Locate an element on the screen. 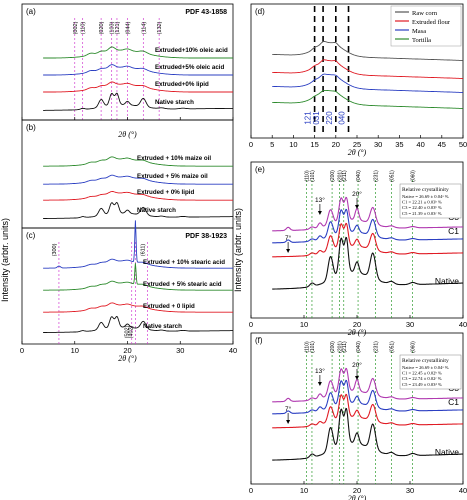 The width and height of the screenshot is (467, 500). x-tick-label-d: 35 is located at coordinates (399, 144).